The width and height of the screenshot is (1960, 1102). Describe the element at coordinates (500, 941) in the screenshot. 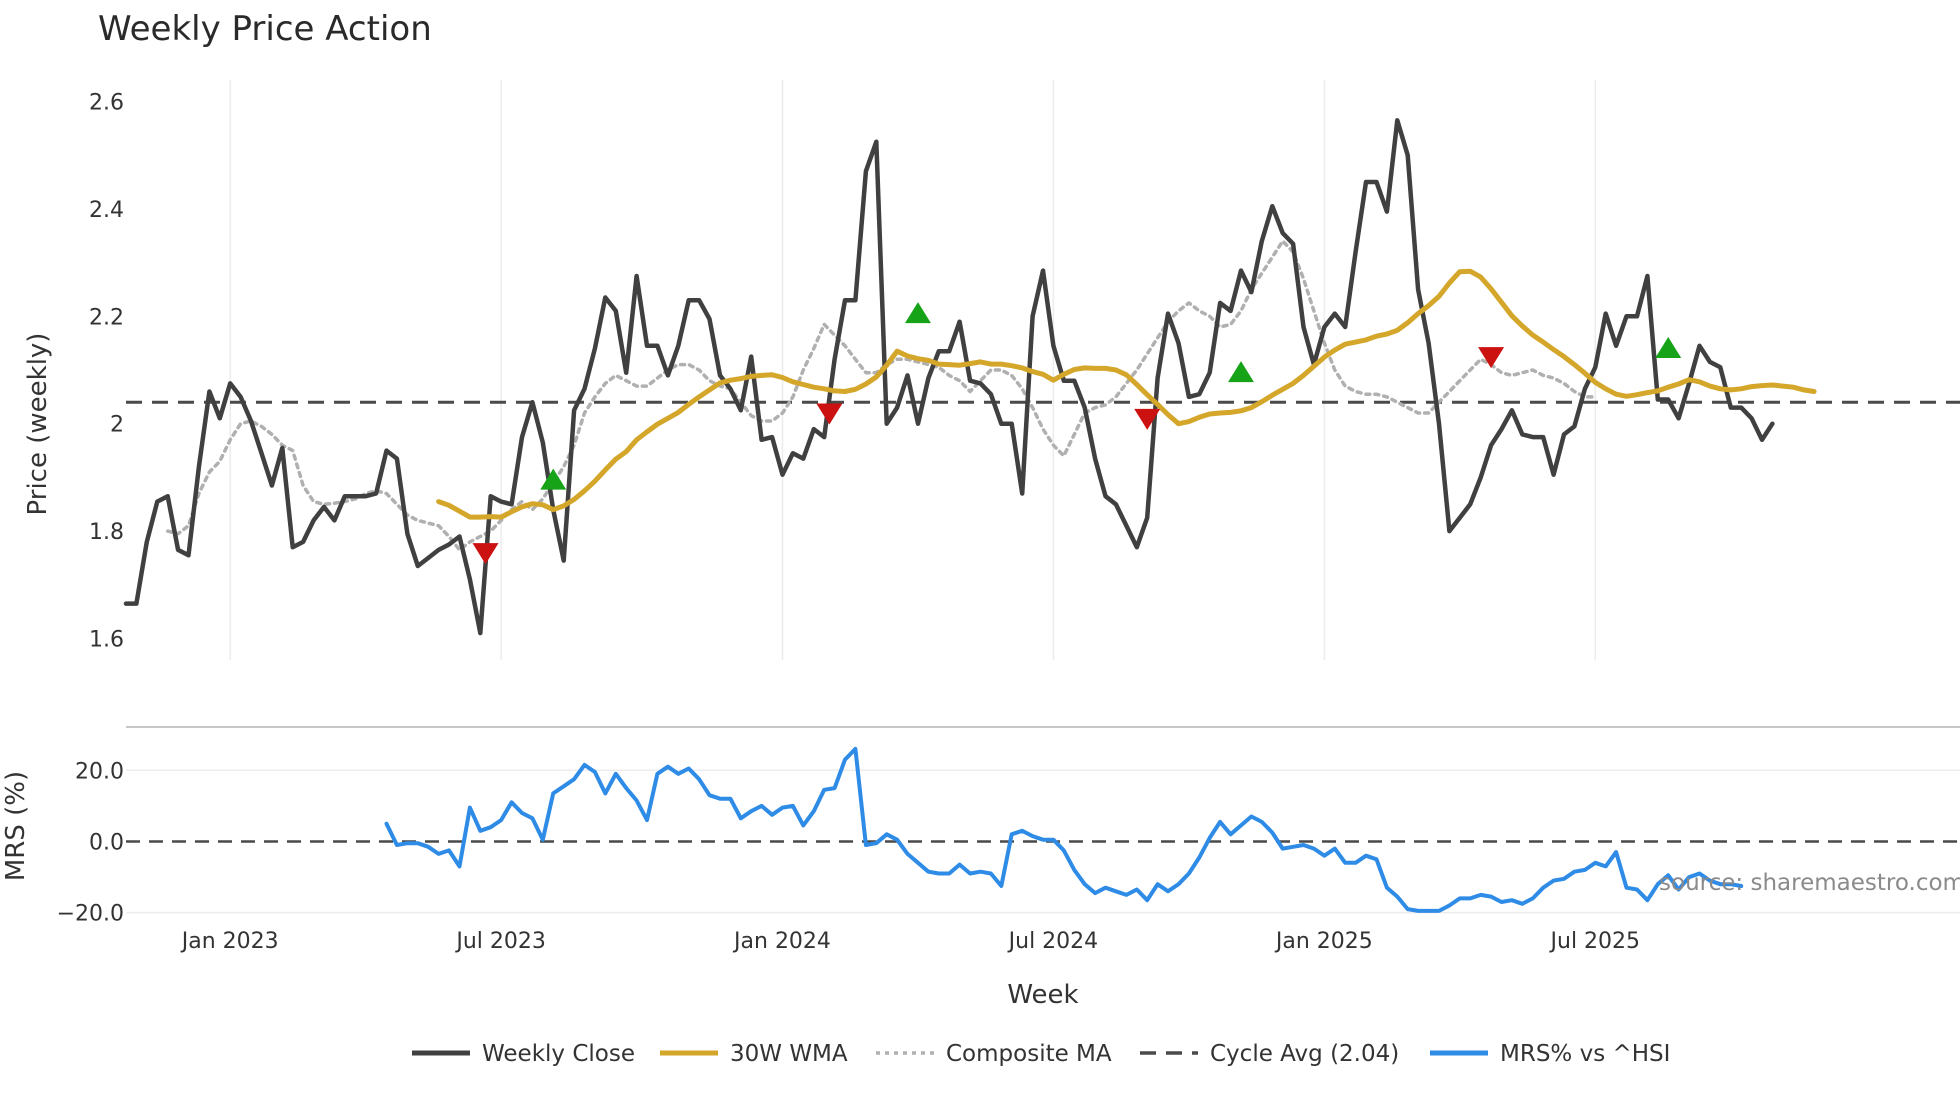

I see `x-tick-jul-2023: Jul 2023` at that location.